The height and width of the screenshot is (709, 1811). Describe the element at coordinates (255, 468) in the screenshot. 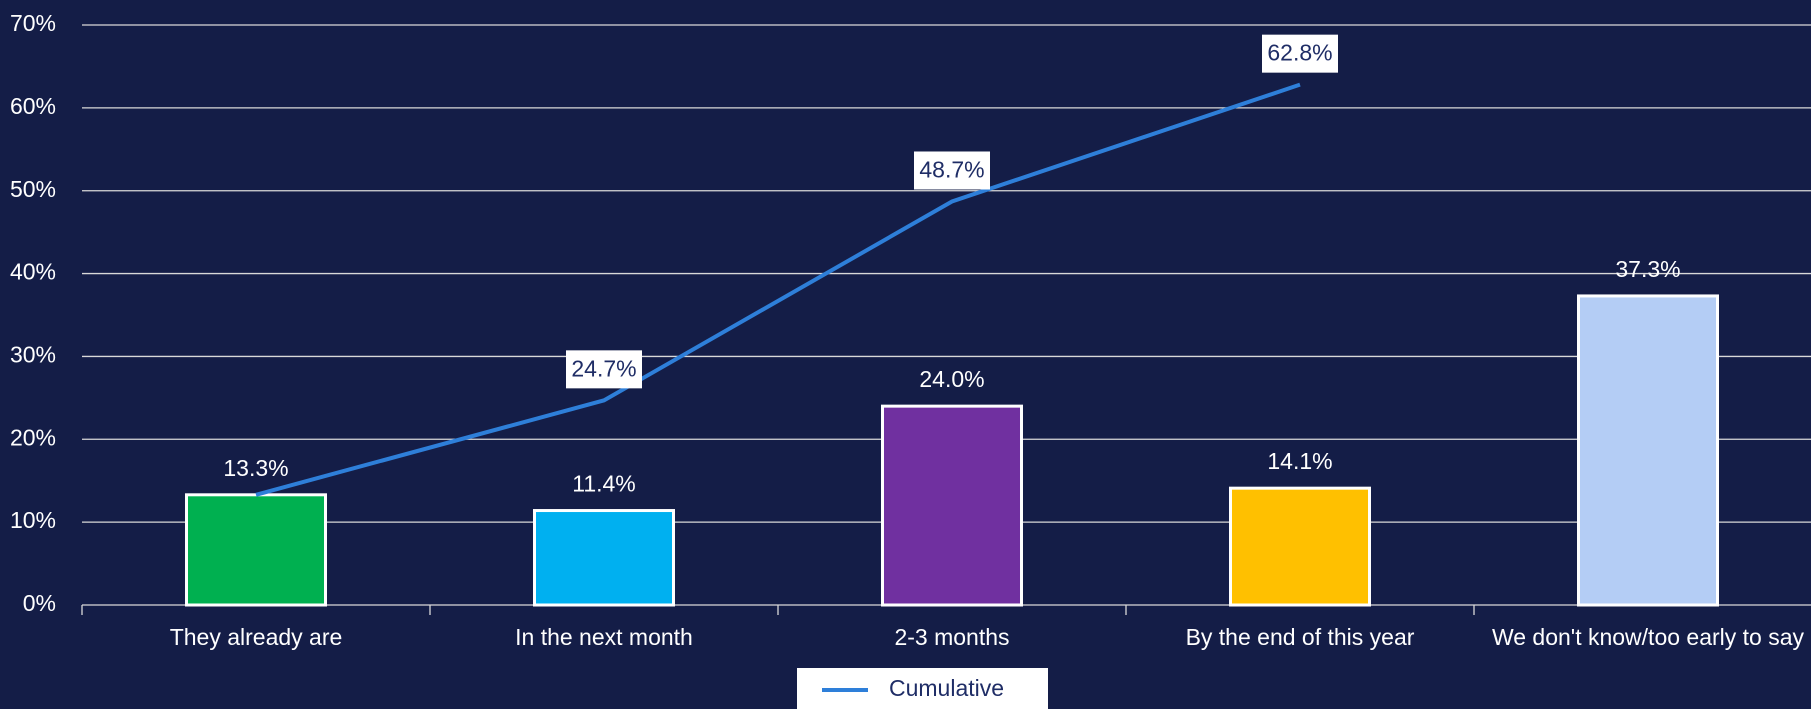

I see `bar-value-label: 13.3%` at that location.